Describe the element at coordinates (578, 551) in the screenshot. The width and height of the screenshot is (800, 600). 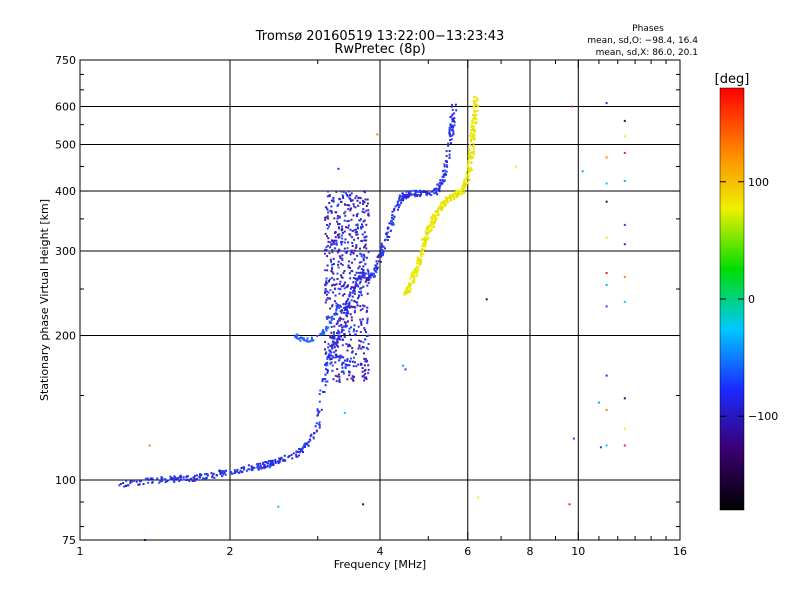
I see `x-tick-label: 10` at that location.